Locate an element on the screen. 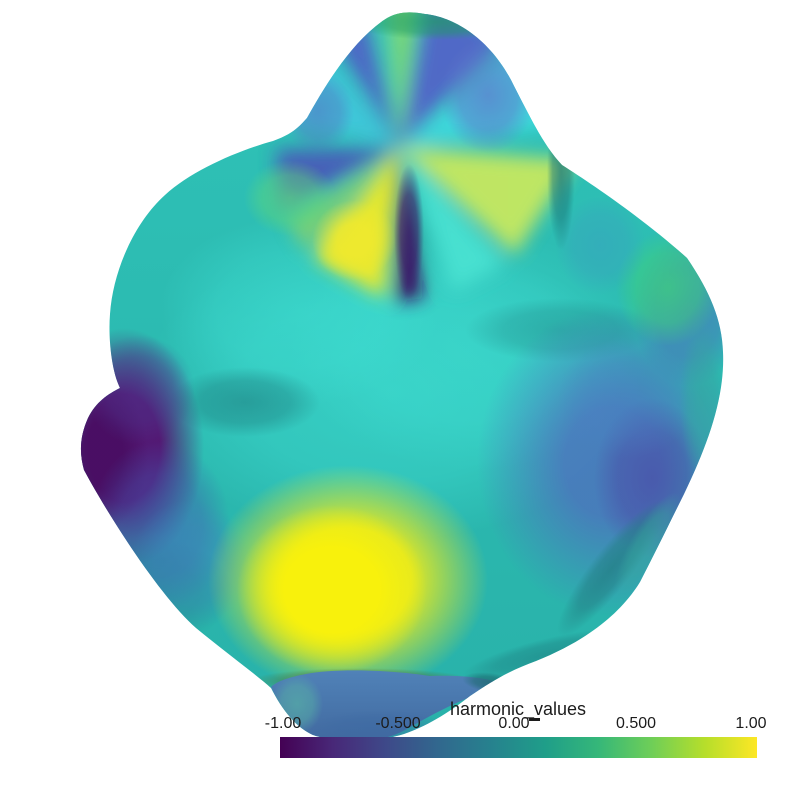 The height and width of the screenshot is (800, 800). scalar-bar-tick-label: 0.500 is located at coordinates (636, 723).